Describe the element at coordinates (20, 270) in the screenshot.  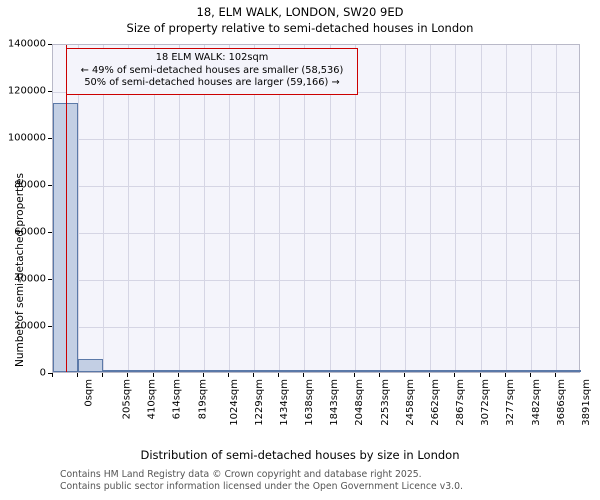
I see `y-axis-label: Number of semi-detached properties` at that location.